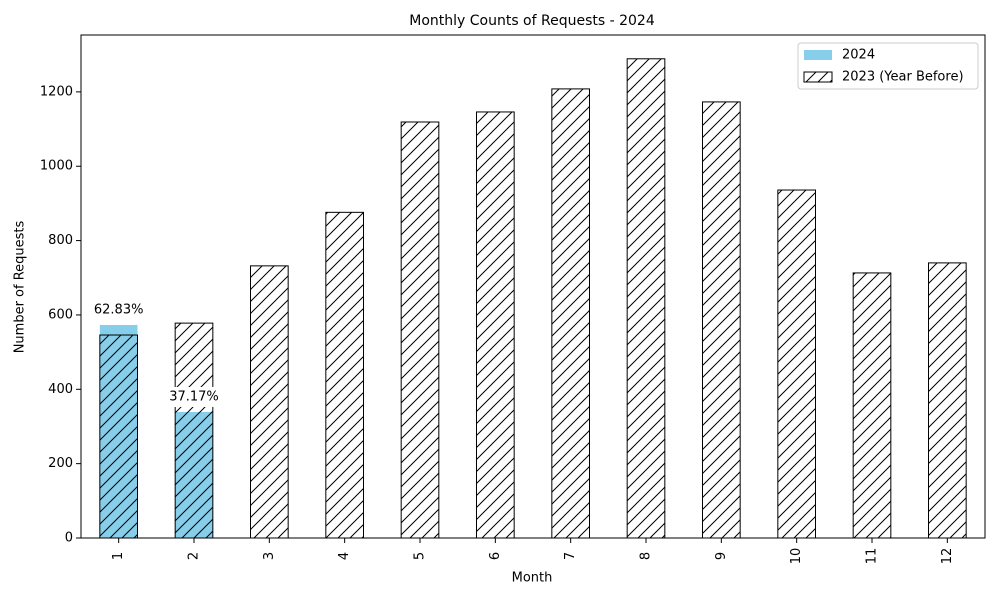  I want to click on legend-label: 2024, so click(858, 55).